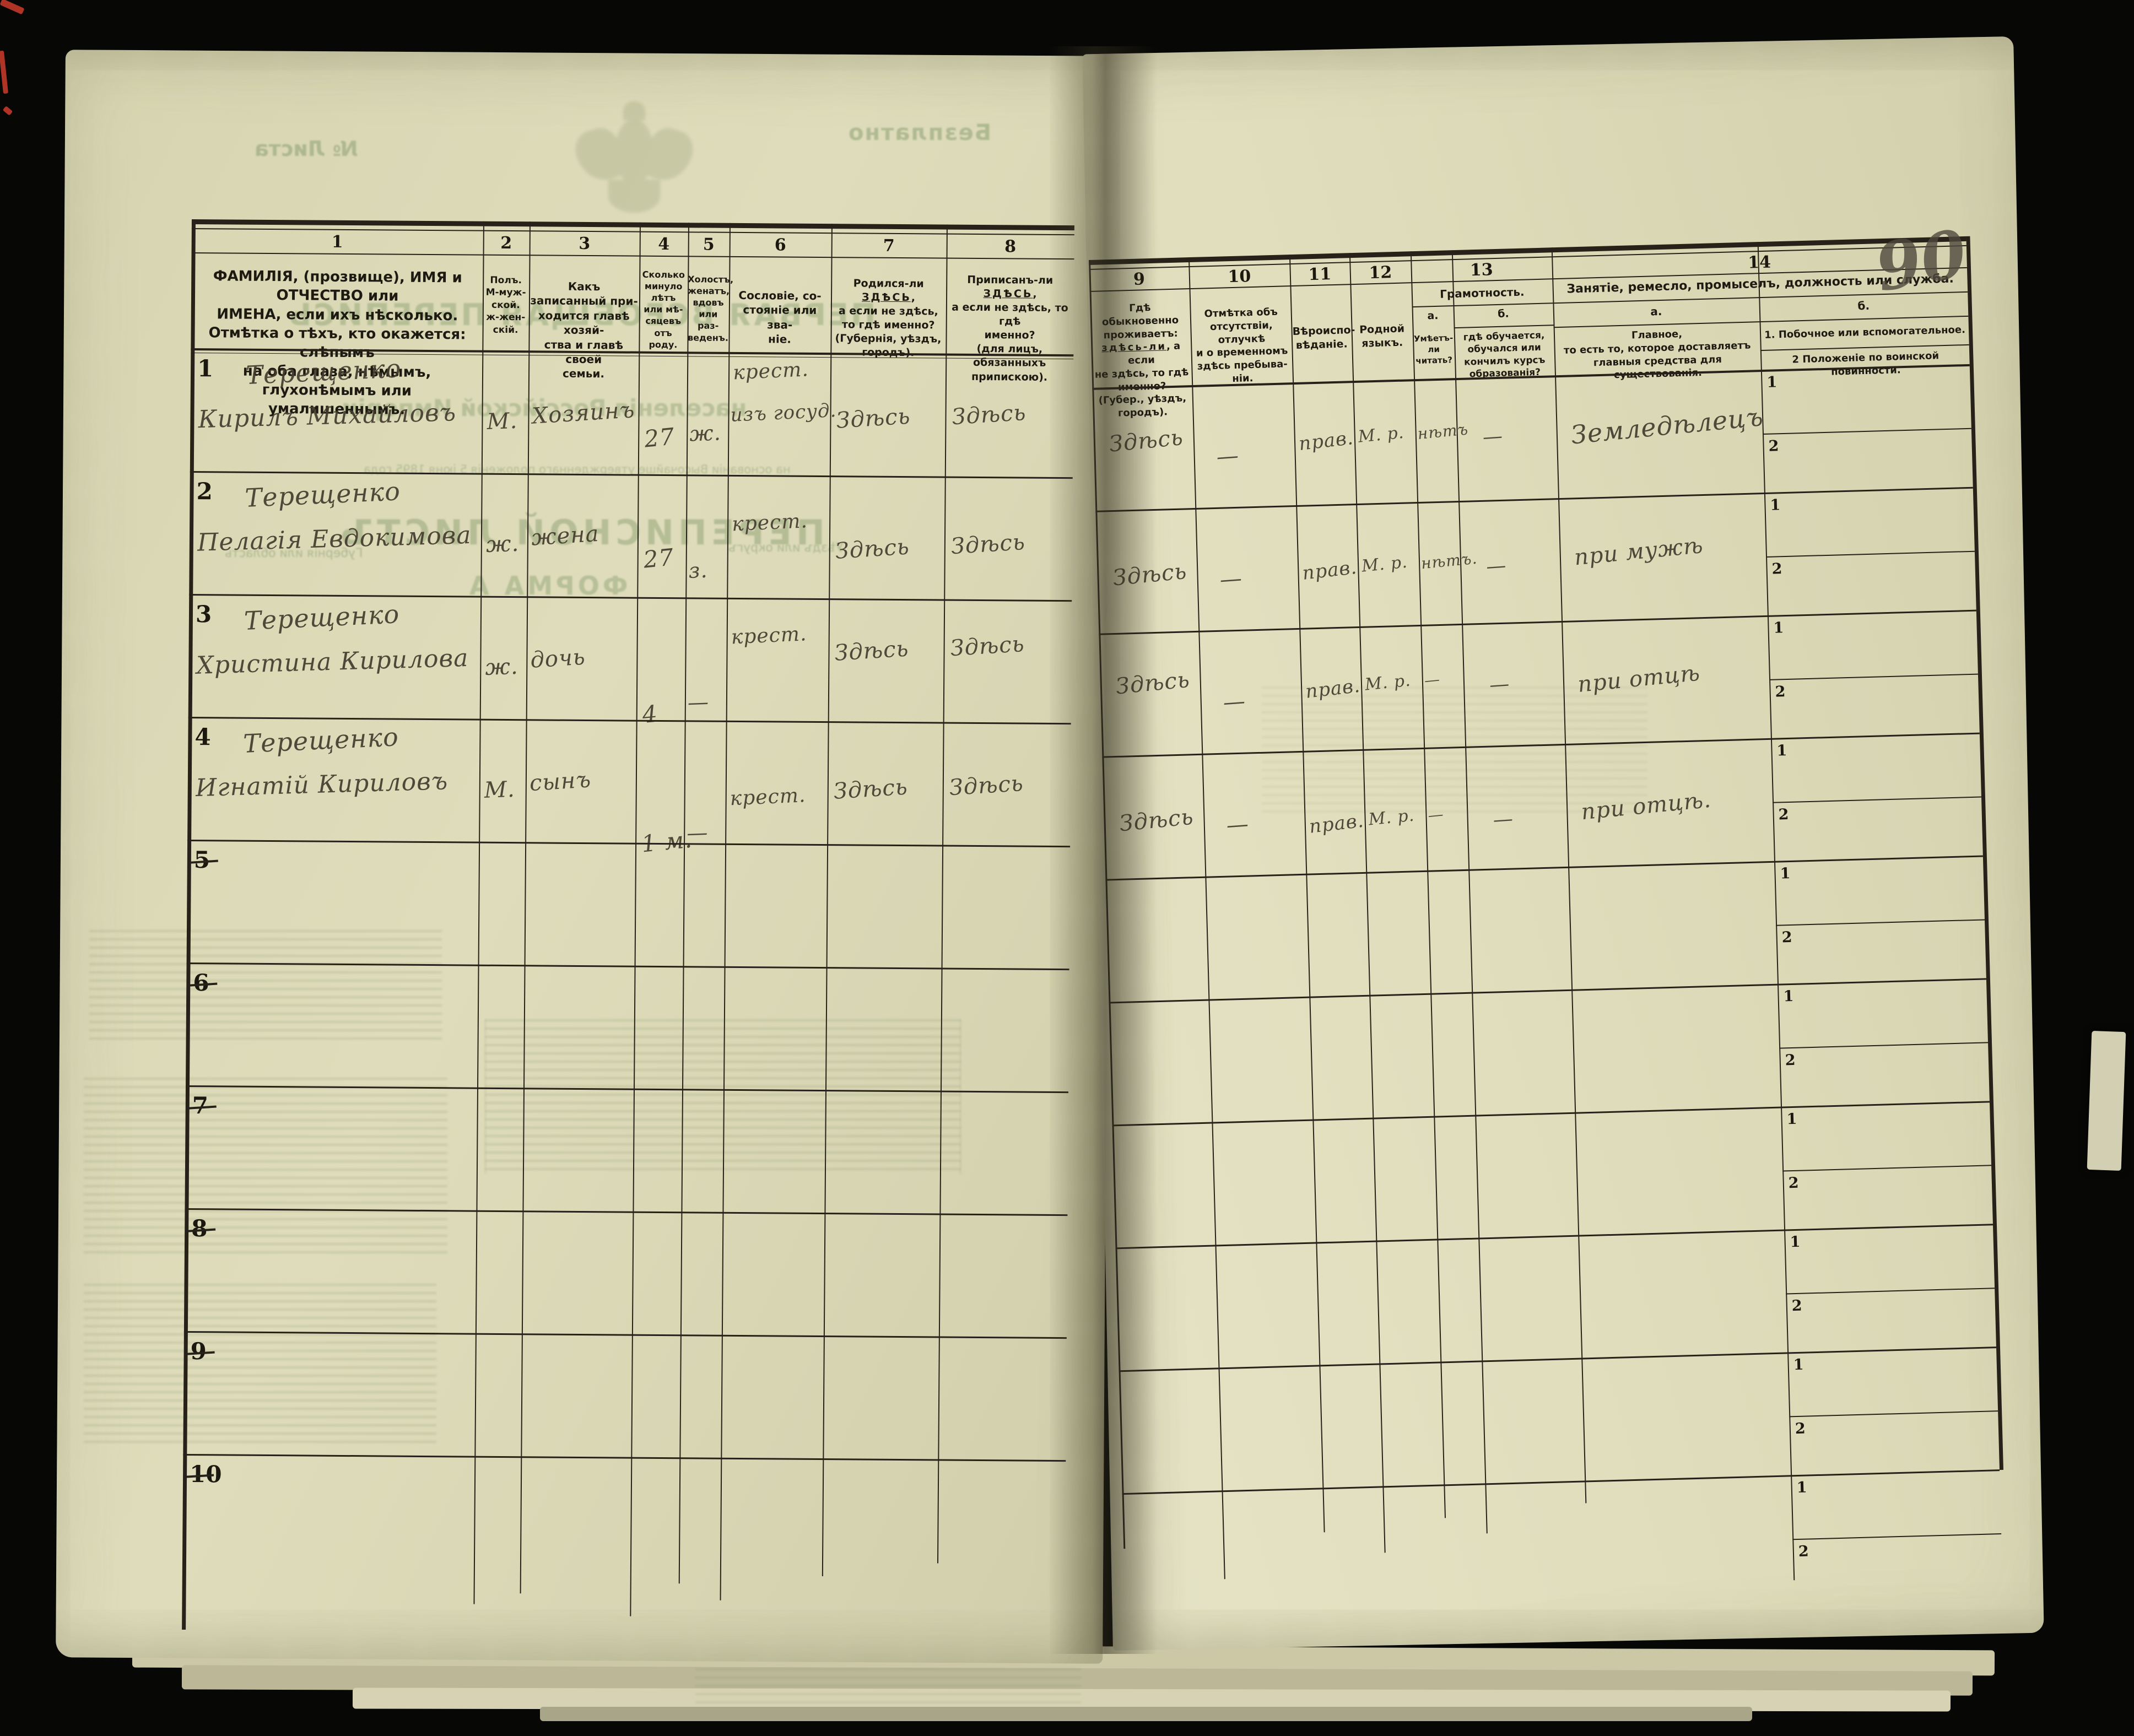  What do you see at coordinates (1864, 306) in the screenshot?
I see `column-header-c14-b-label: б.` at bounding box center [1864, 306].